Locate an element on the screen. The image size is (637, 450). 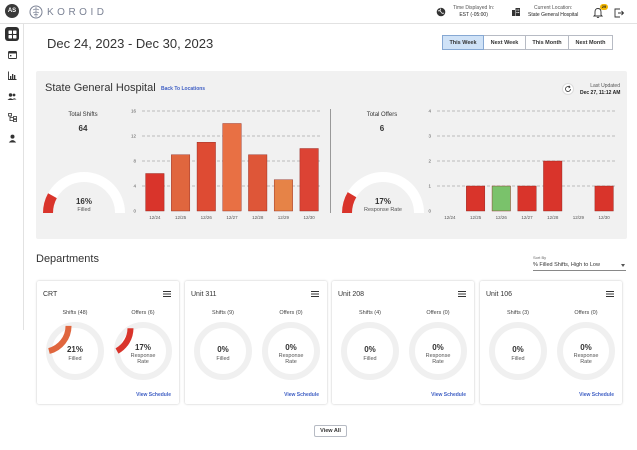
y-tick-label: 0 is located at coordinates (429, 211).